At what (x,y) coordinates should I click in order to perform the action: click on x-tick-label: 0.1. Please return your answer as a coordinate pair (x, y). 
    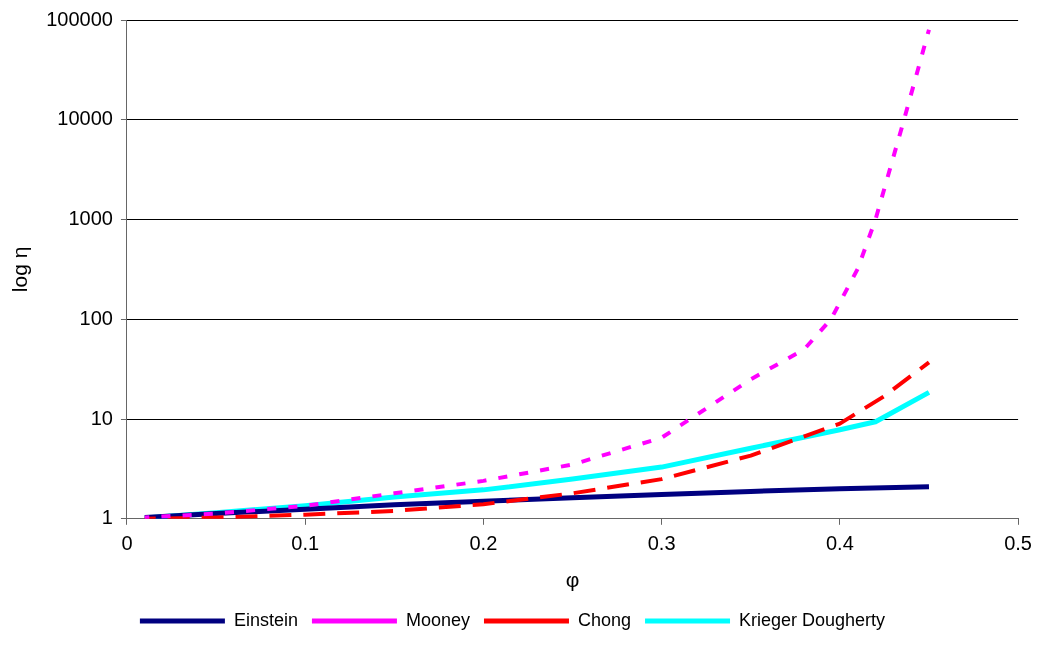
    Looking at the image, I should click on (305, 543).